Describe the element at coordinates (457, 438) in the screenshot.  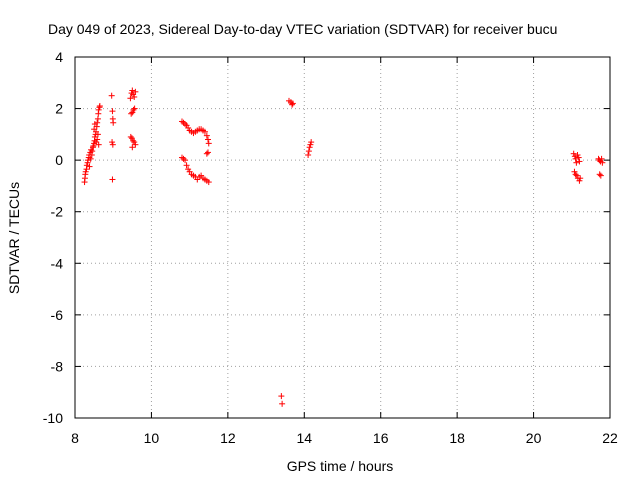
I see `x-tick-label: 18` at that location.